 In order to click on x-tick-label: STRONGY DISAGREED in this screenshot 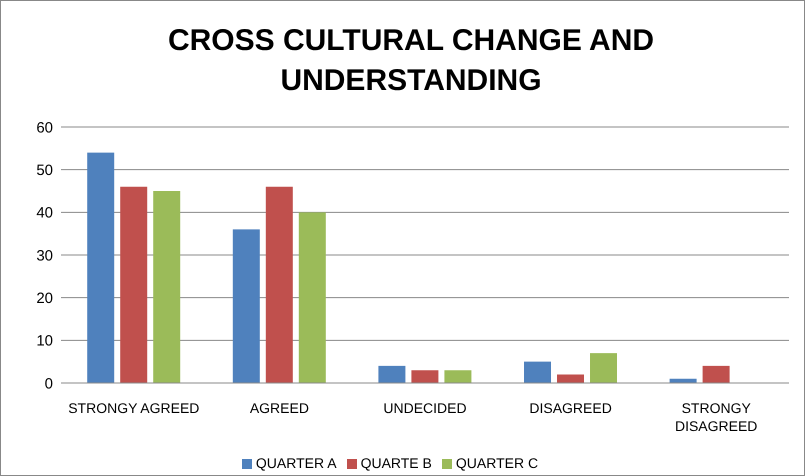, I will do `click(716, 417)`.